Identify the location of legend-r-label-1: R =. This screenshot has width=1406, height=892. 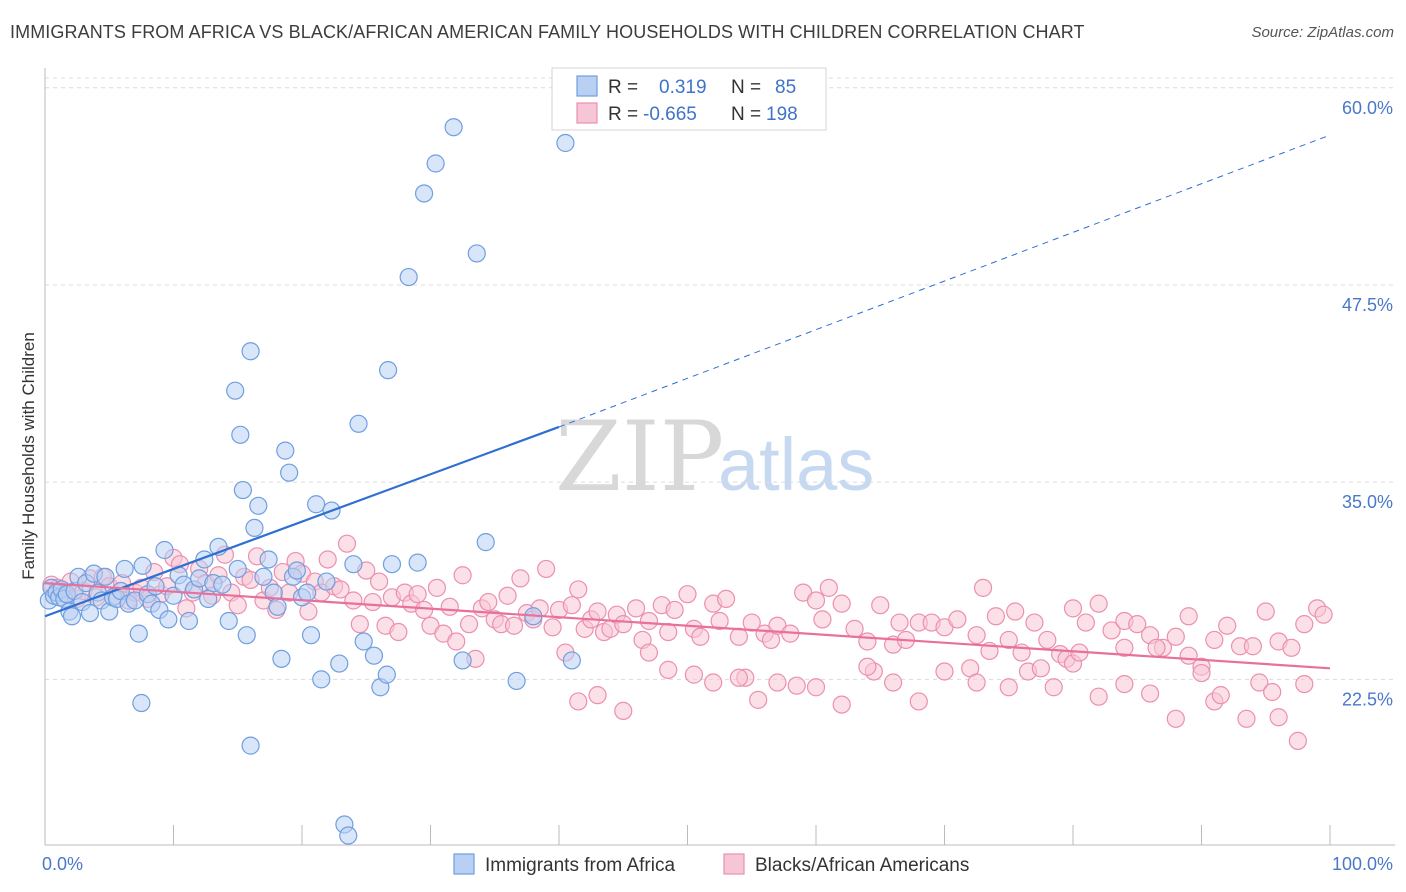
(623, 87).